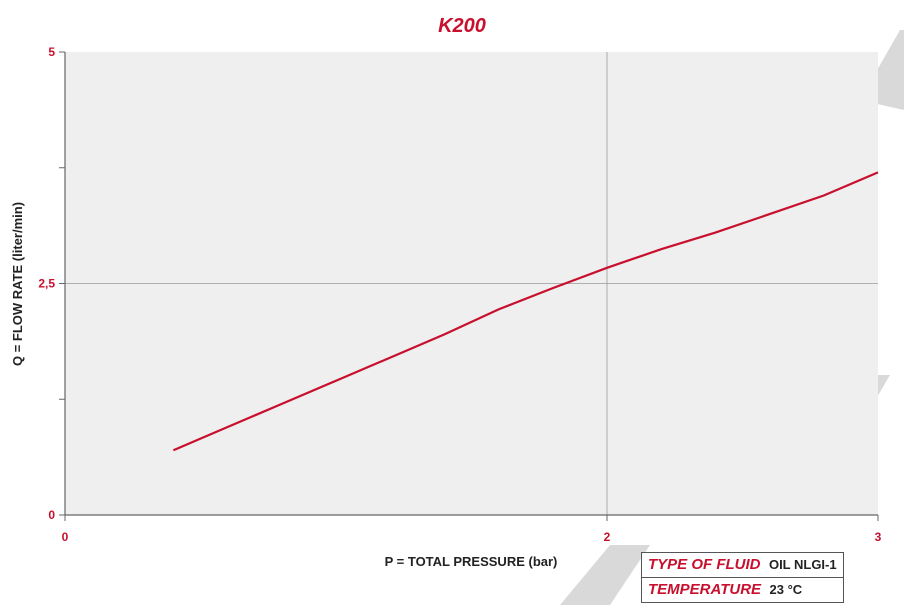  What do you see at coordinates (878, 537) in the screenshot?
I see `x-tick-label: 3` at bounding box center [878, 537].